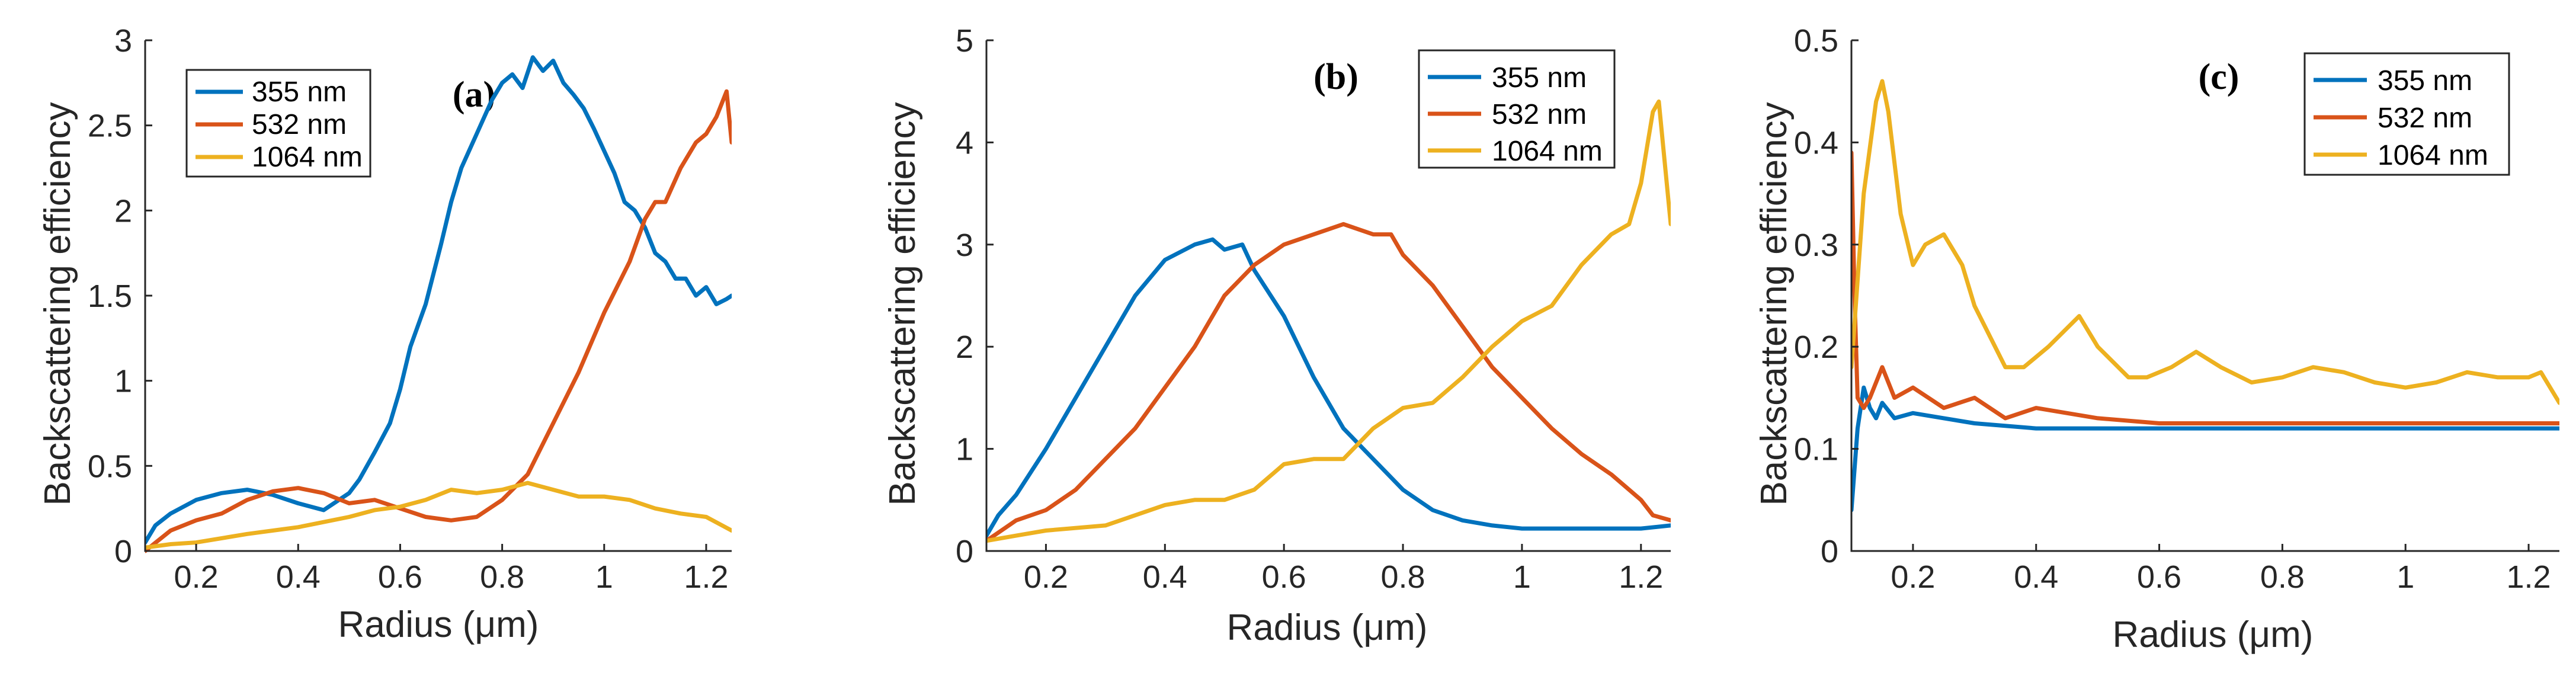 The image size is (2576, 676). I want to click on y-tick-label: 4, so click(964, 143).